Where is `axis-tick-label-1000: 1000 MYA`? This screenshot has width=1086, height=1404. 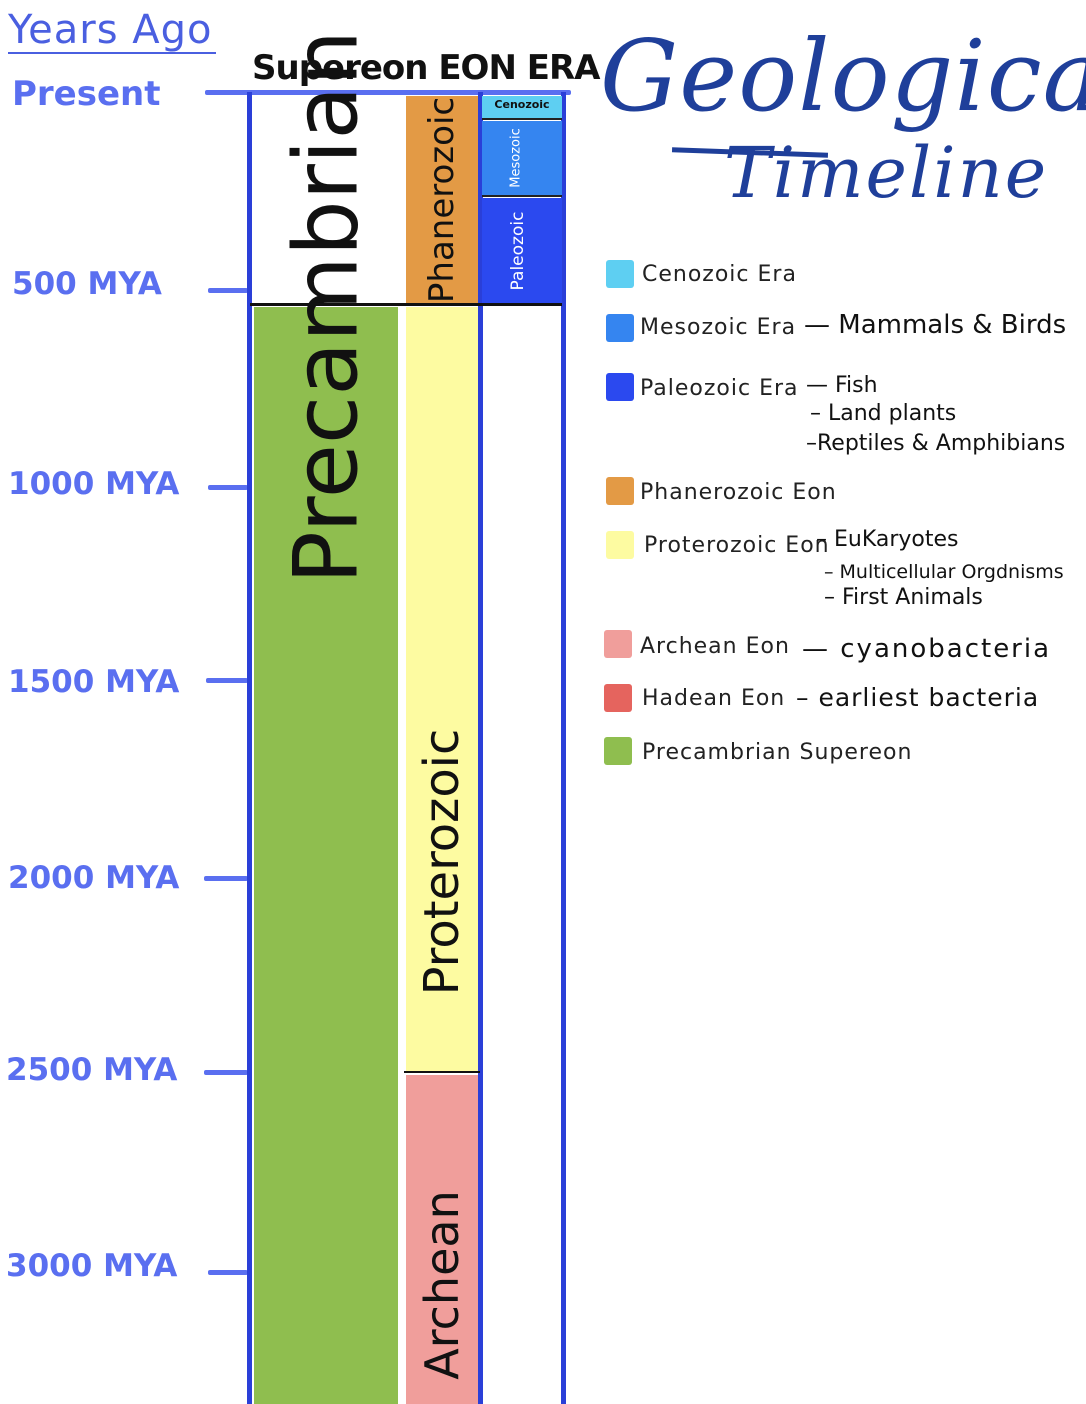 axis-tick-label-1000: 1000 MYA is located at coordinates (94, 484).